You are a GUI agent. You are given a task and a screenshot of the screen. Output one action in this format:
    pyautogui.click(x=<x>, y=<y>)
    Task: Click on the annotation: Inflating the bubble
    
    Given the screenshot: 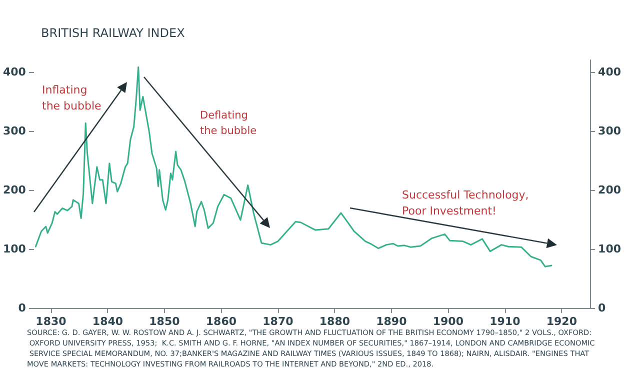 What is the action you would take?
    pyautogui.click(x=72, y=97)
    